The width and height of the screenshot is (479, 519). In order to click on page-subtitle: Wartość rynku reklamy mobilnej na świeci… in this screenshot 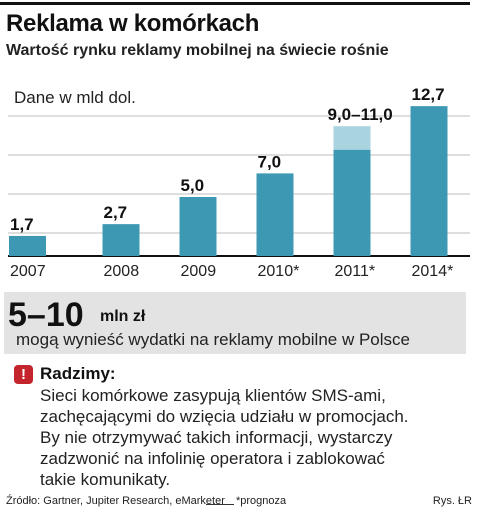, I will do `click(197, 50)`.